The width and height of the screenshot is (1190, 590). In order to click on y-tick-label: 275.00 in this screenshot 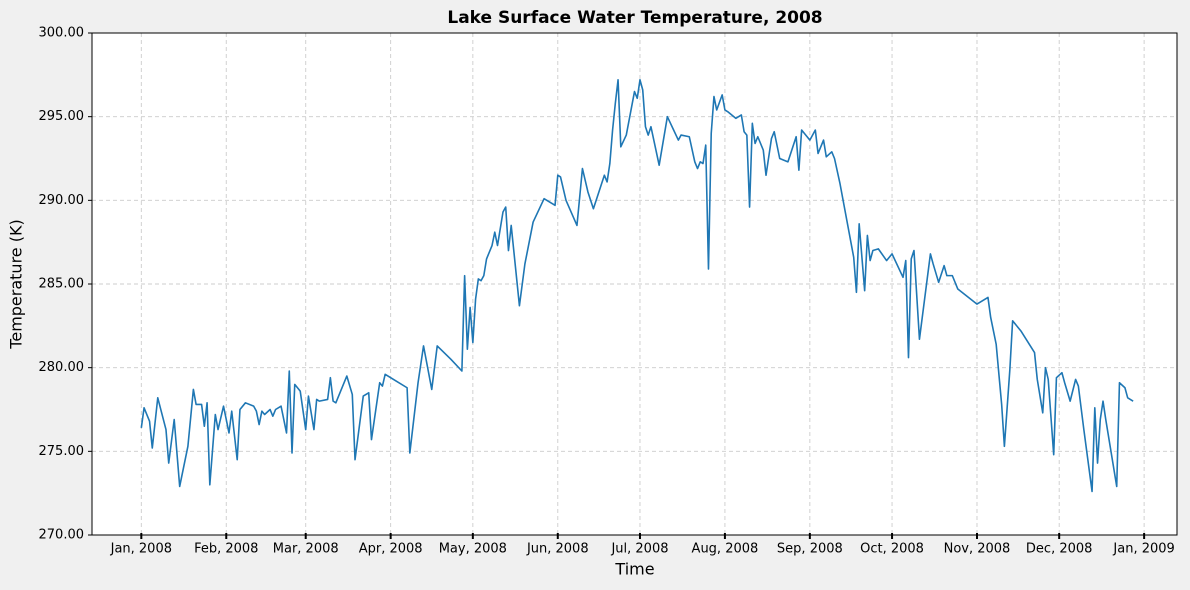, I will do `click(62, 451)`.